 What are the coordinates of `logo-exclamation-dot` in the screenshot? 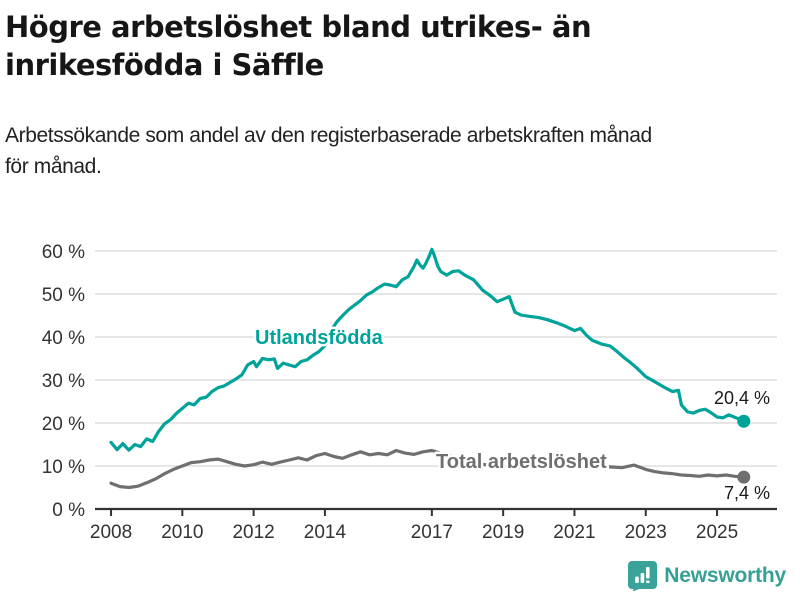 It's located at (648, 582).